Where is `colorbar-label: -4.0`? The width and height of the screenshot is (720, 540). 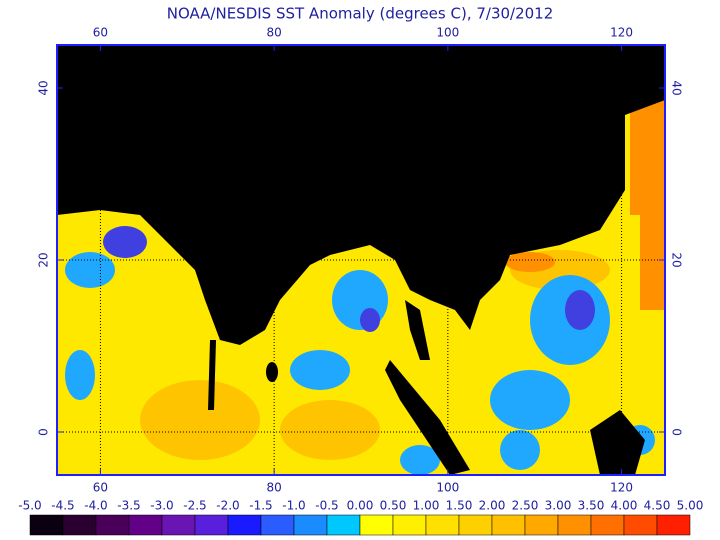 colorbar-label: -4.0 is located at coordinates (95, 506).